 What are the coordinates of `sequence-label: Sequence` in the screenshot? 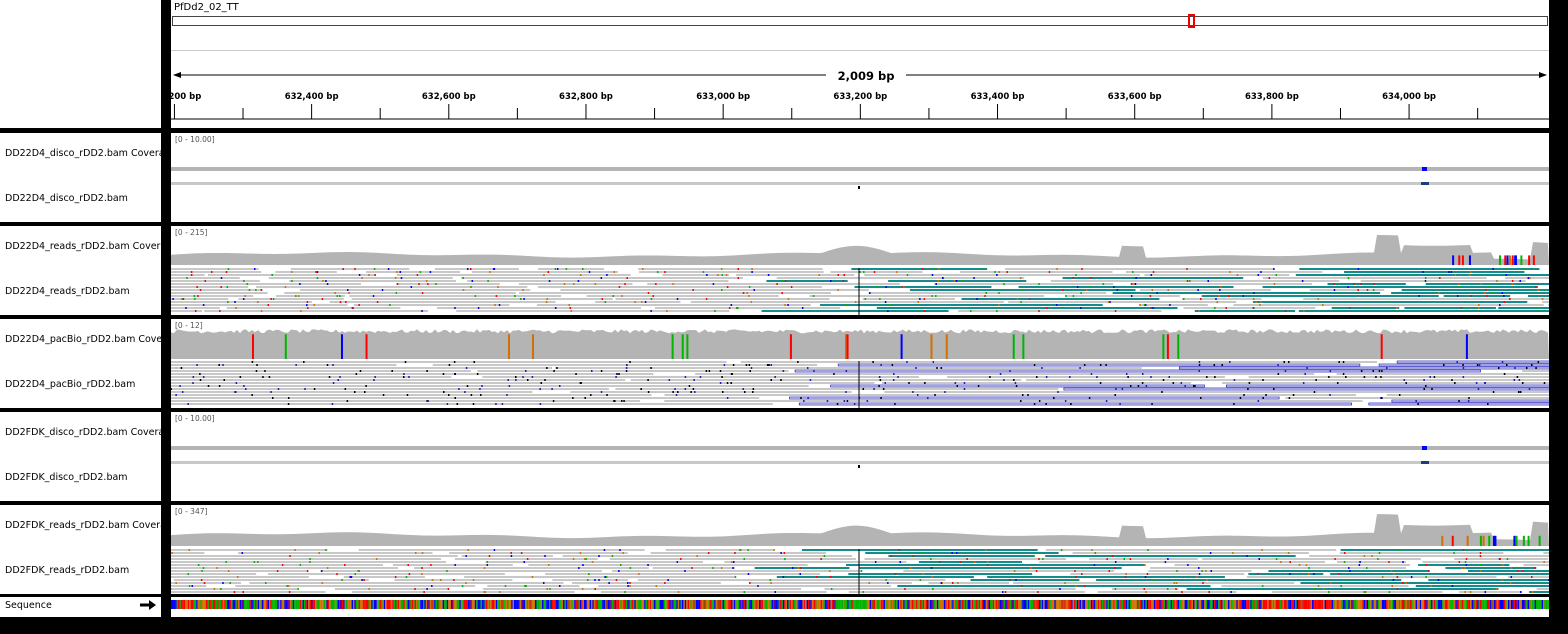 It's located at (28, 605).